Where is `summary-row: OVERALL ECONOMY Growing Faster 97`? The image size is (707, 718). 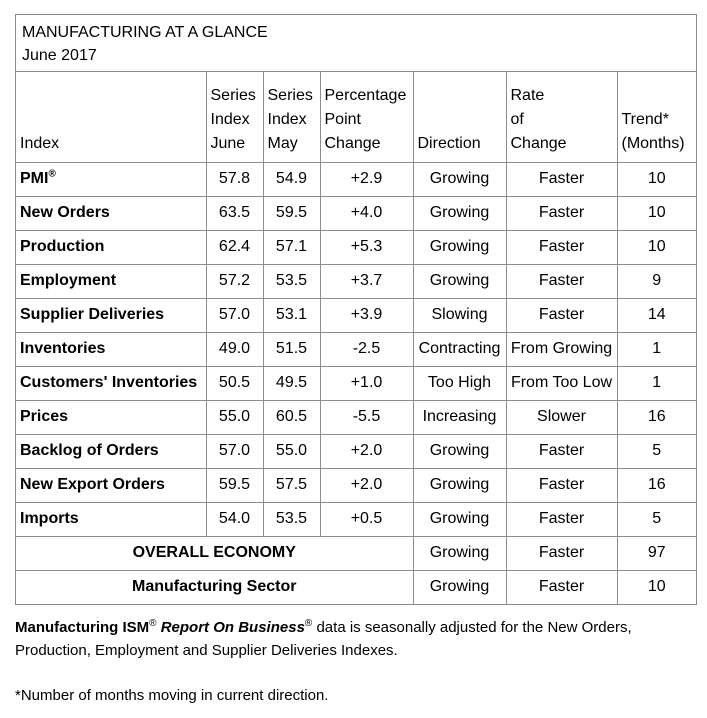 summary-row: OVERALL ECONOMY Growing Faster 97 is located at coordinates (356, 553).